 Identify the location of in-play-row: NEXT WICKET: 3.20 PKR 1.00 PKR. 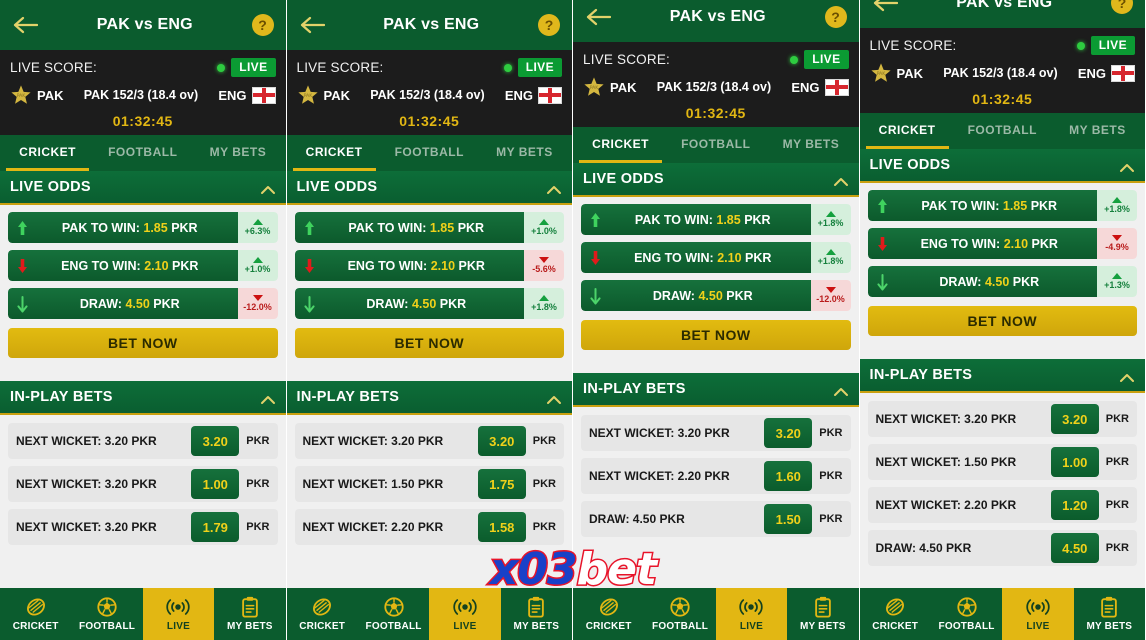
(143, 484).